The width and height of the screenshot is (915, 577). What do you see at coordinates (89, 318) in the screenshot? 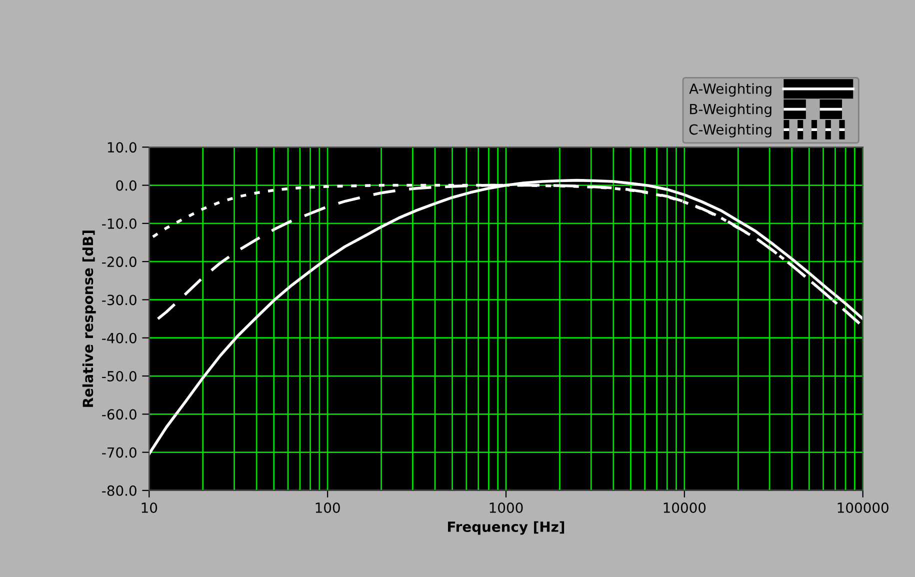
I see `y-axis-title: Relative response [dB]` at bounding box center [89, 318].